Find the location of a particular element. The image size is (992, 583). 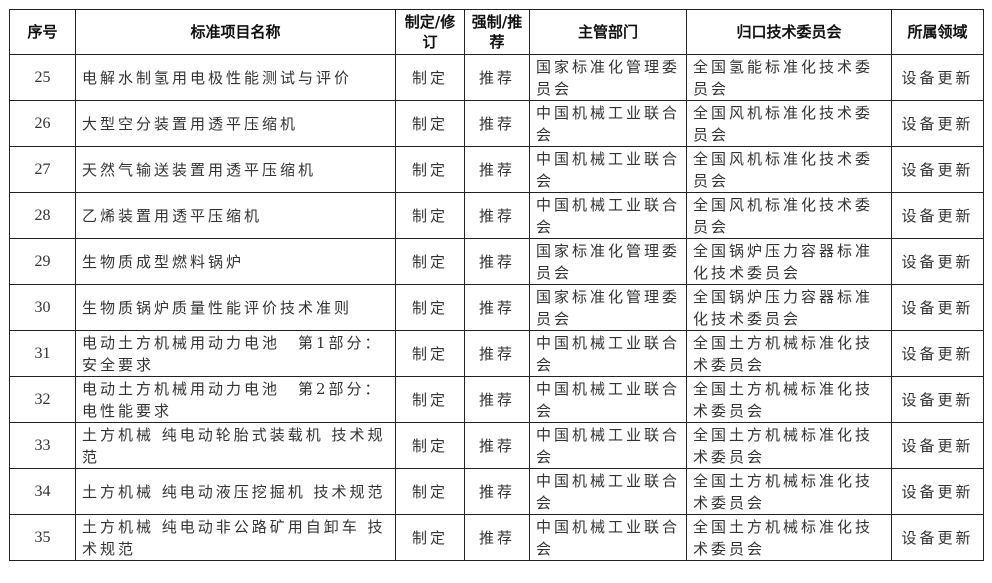

header-row: 序号 标准项目名称 制定/修订 强制/推荐 主管部门 归口技术委员会 所属领域 is located at coordinates (496, 32).